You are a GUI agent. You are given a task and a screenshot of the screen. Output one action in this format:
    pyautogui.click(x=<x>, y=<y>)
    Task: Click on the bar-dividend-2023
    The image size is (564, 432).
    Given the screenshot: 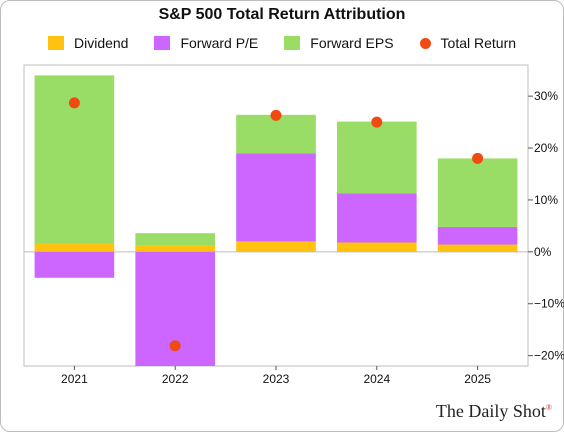 What is the action you would take?
    pyautogui.click(x=276, y=246)
    